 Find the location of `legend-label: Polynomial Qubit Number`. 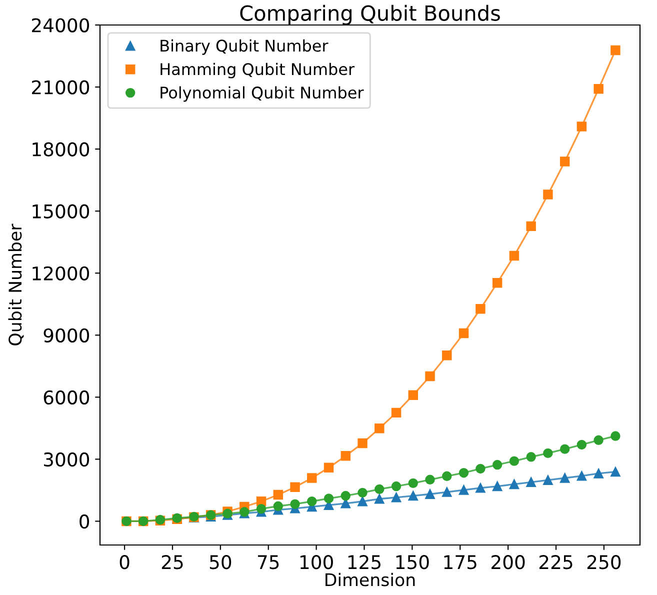

legend-label: Polynomial Qubit Number is located at coordinates (262, 94).